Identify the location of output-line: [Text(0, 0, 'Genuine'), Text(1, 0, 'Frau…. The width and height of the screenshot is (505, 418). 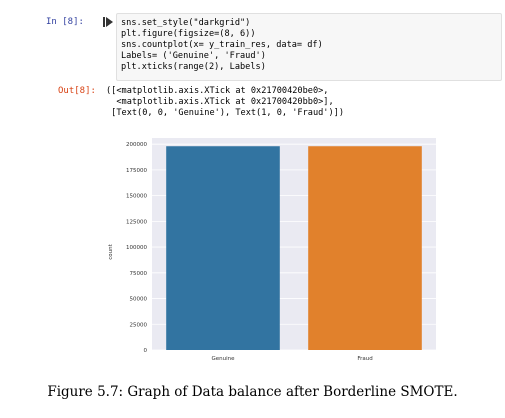
(225, 113).